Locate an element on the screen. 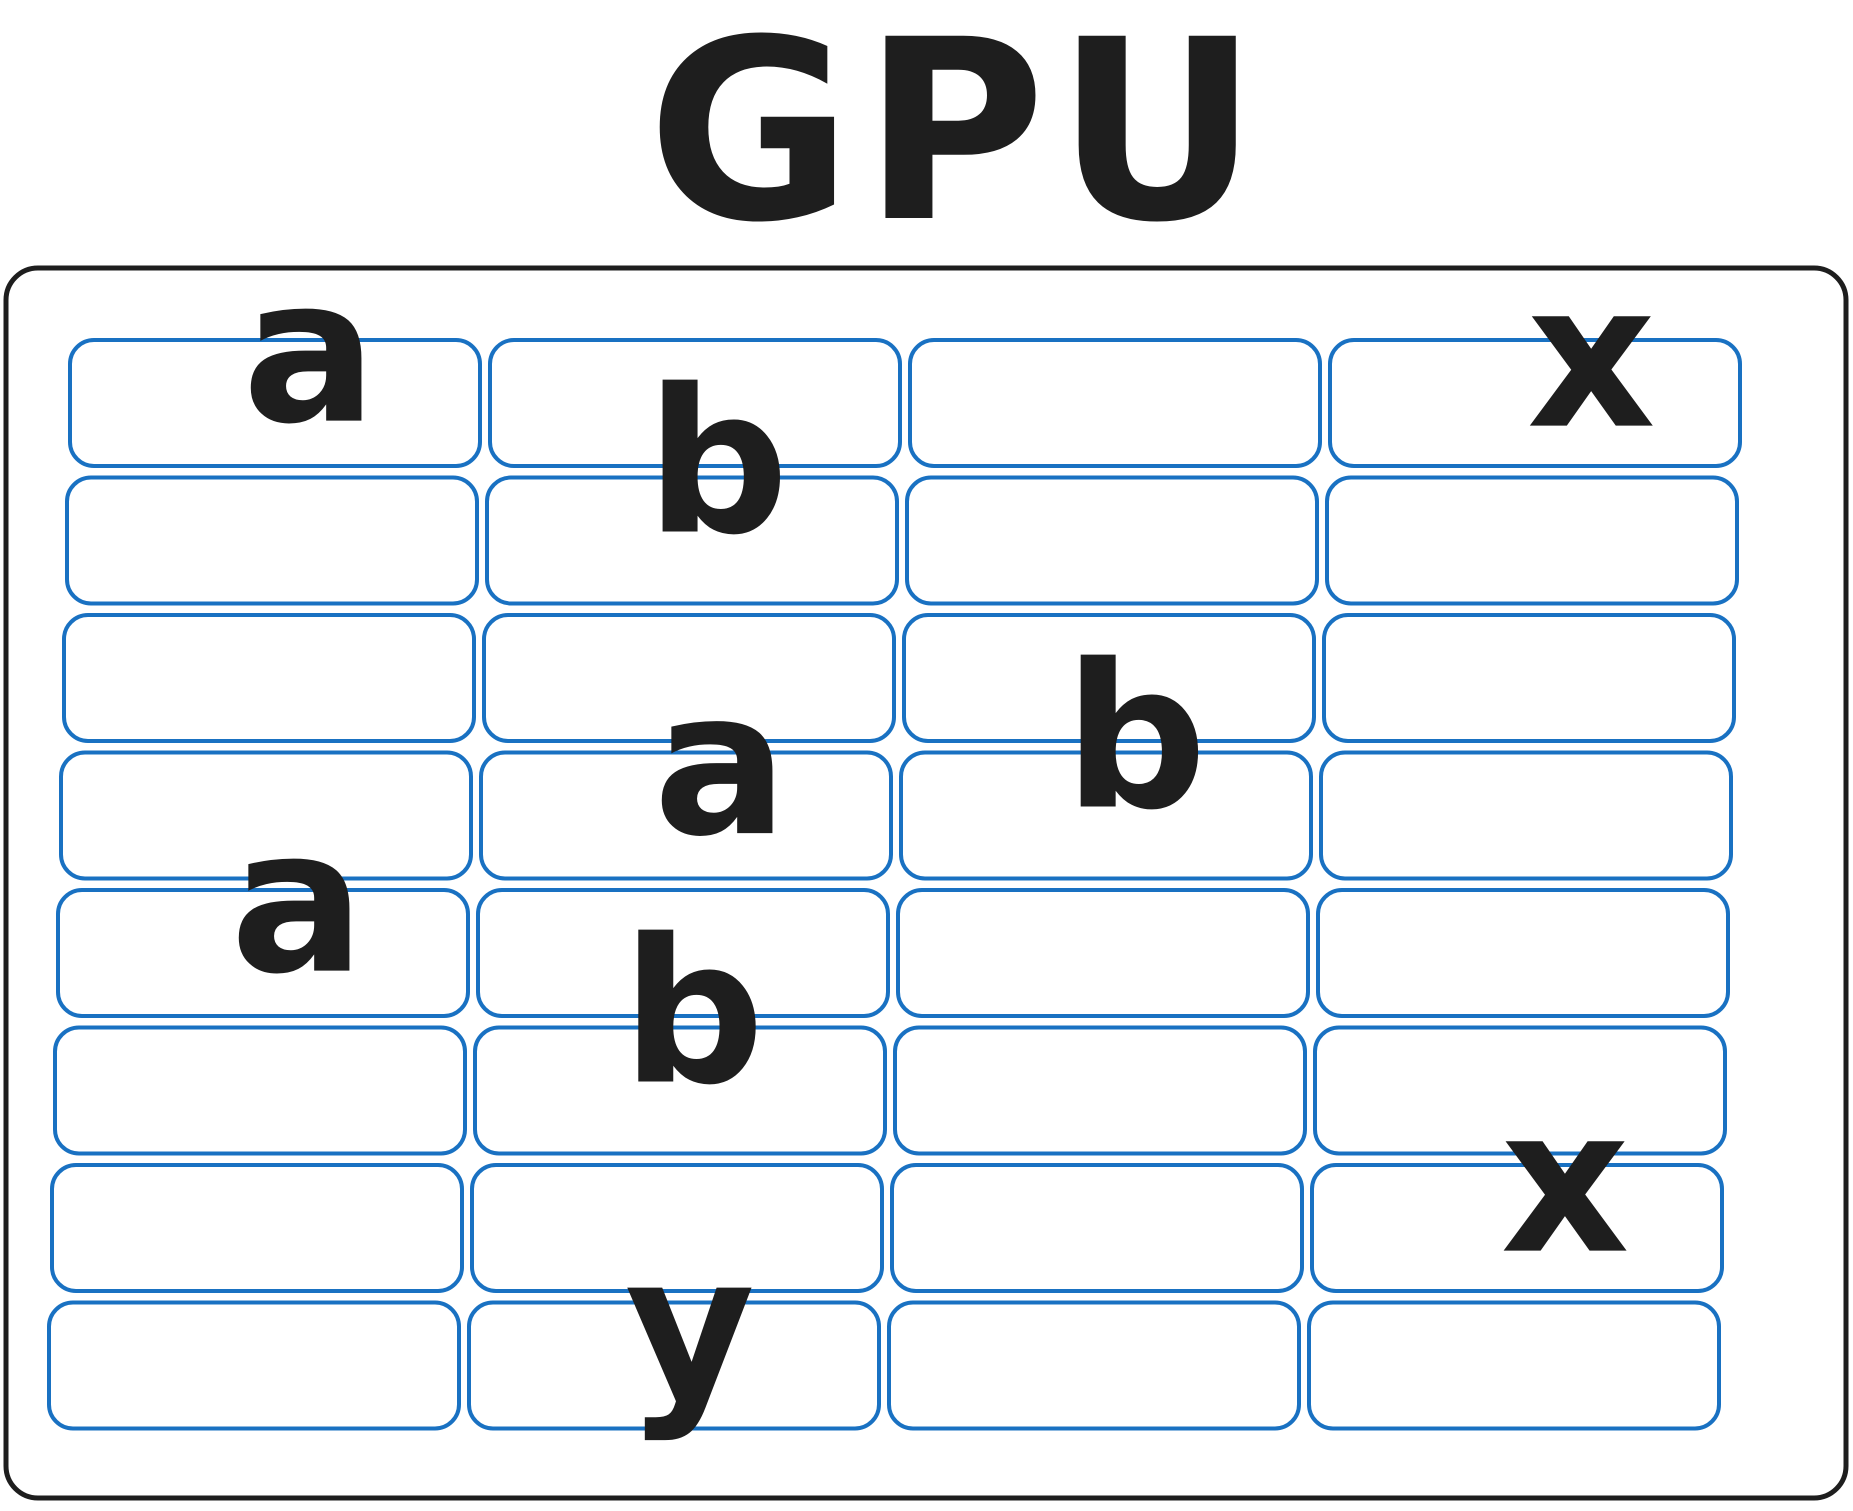 The width and height of the screenshot is (1853, 1511). memory-cell-r1-c0 is located at coordinates (272, 540).